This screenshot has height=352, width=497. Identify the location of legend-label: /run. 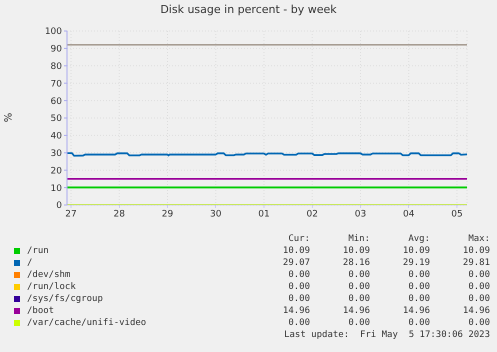
(38, 251).